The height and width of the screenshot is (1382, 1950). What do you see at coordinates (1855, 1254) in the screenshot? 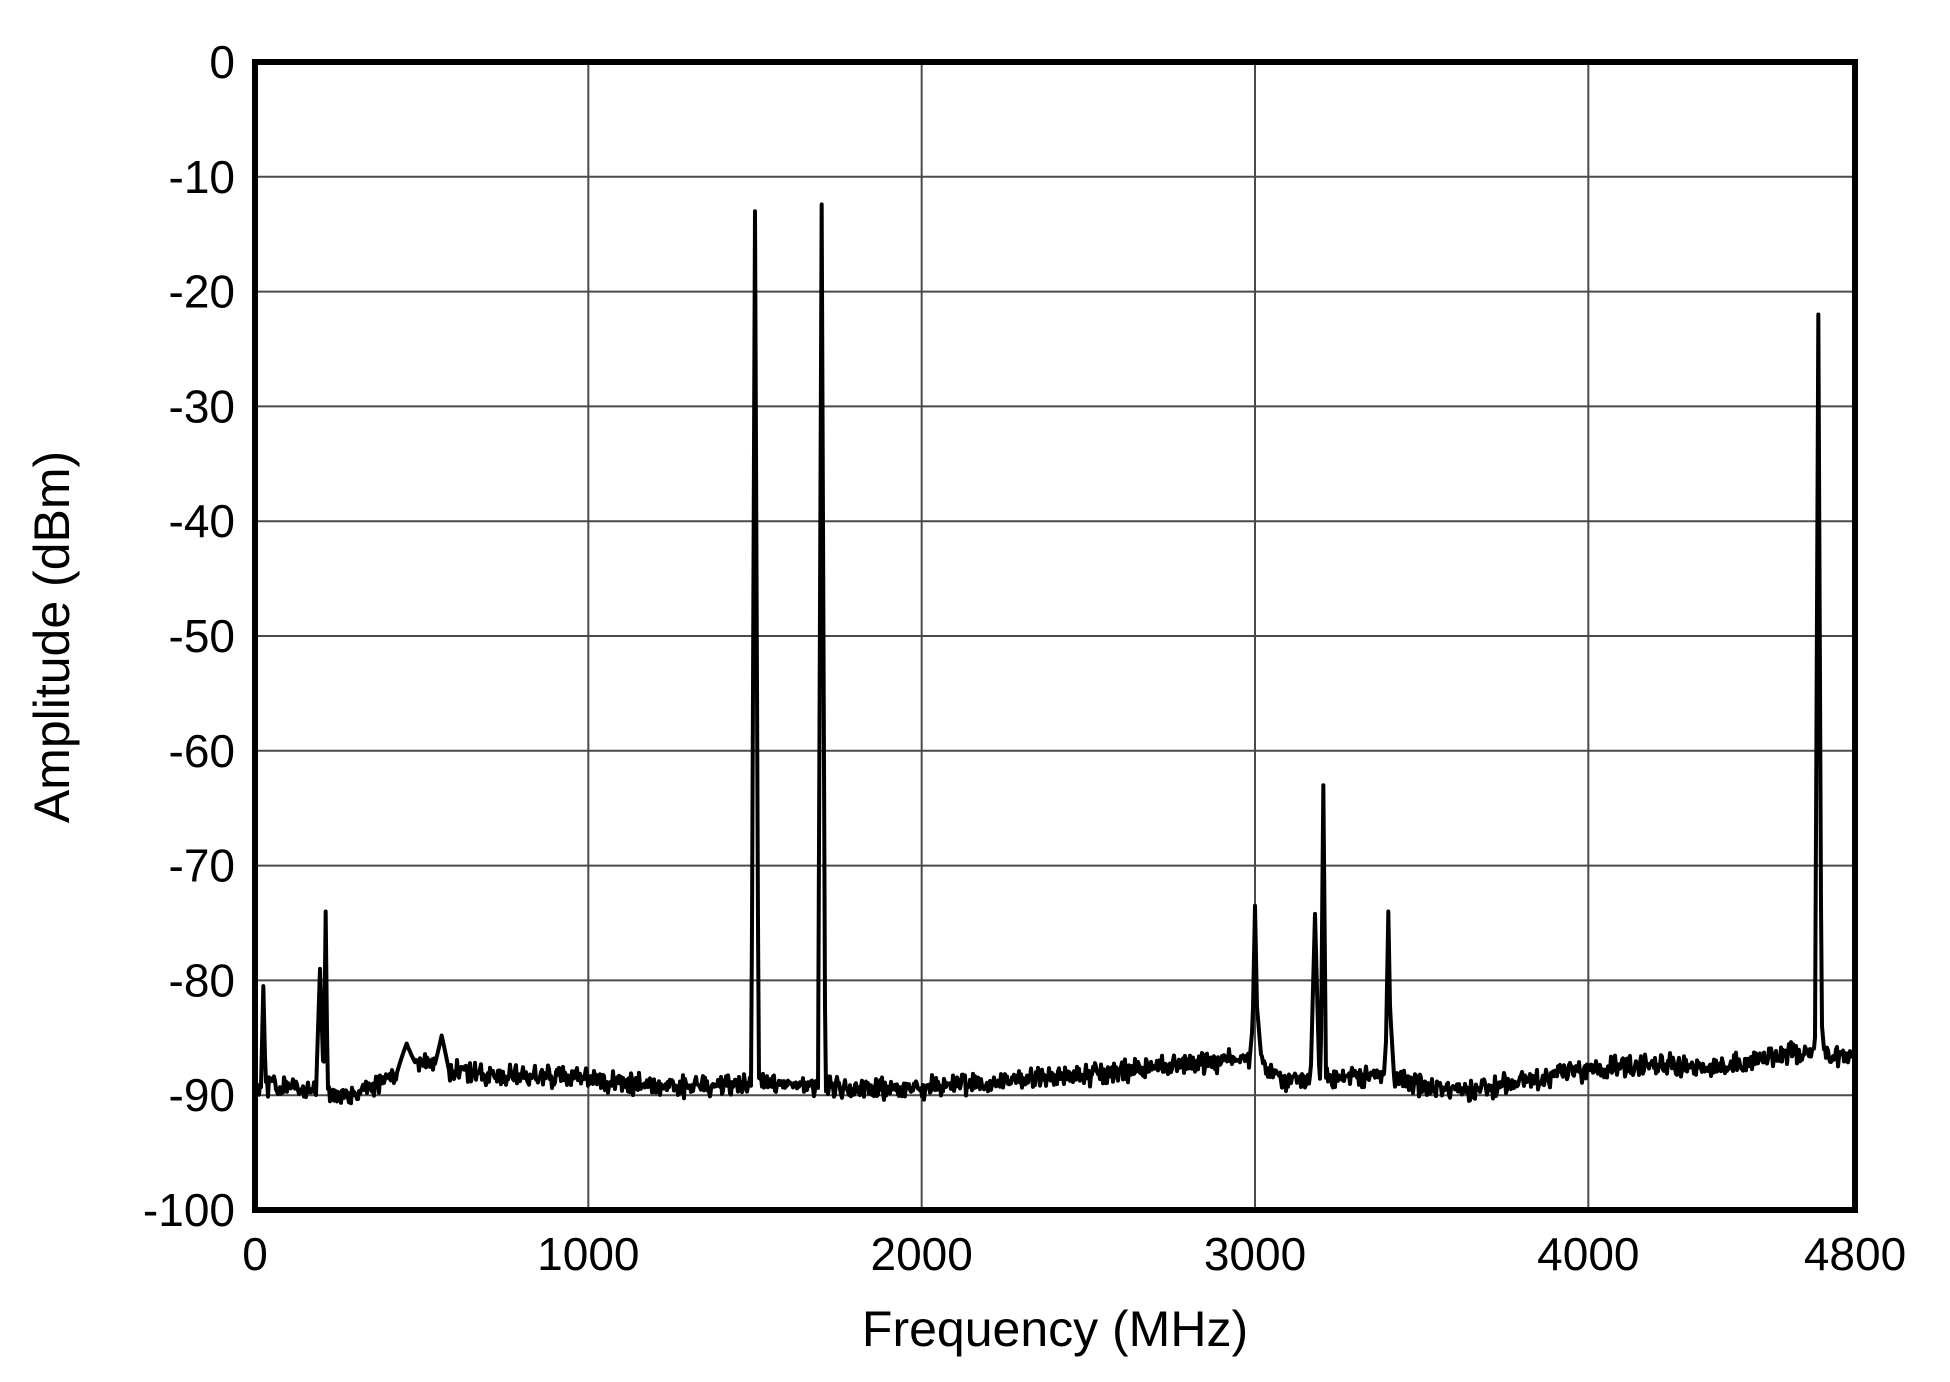
I see `x-tick-label: 4800` at bounding box center [1855, 1254].